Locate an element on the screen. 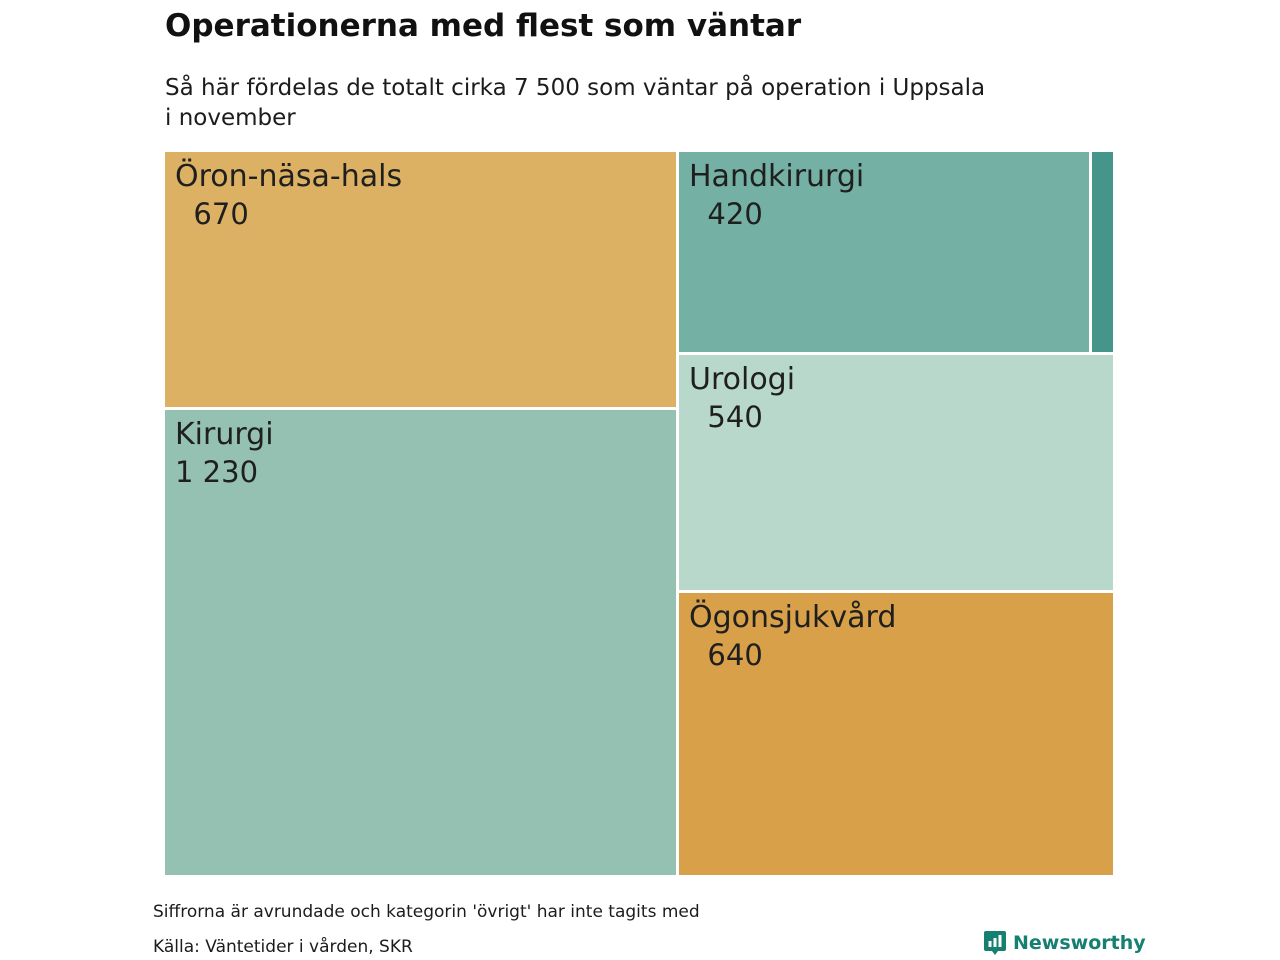 The height and width of the screenshot is (960, 1280). tile-label: Öron-näsa-hals is located at coordinates (289, 176).